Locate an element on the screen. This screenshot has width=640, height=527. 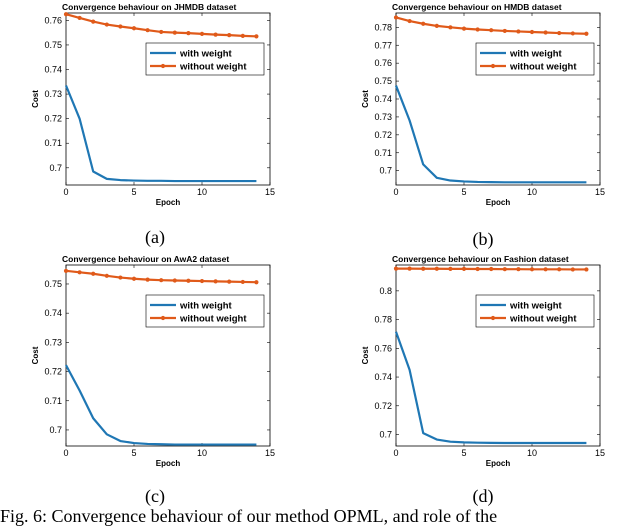
legend-box is located at coordinates (205, 59).